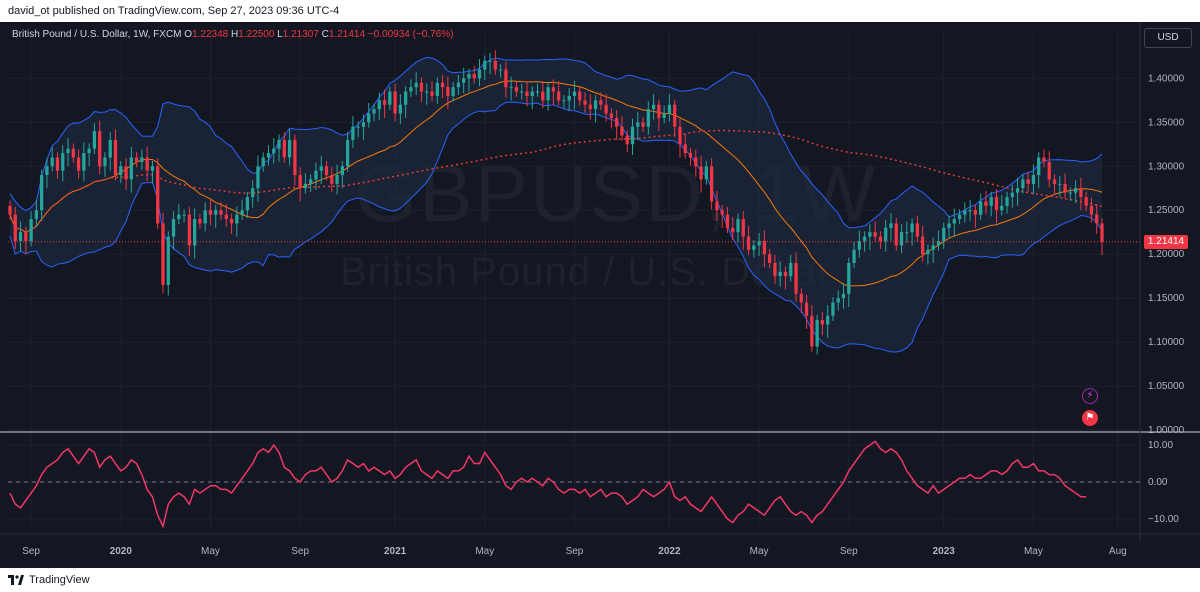  I want to click on price-tick-label: 1.30000, so click(1166, 166).